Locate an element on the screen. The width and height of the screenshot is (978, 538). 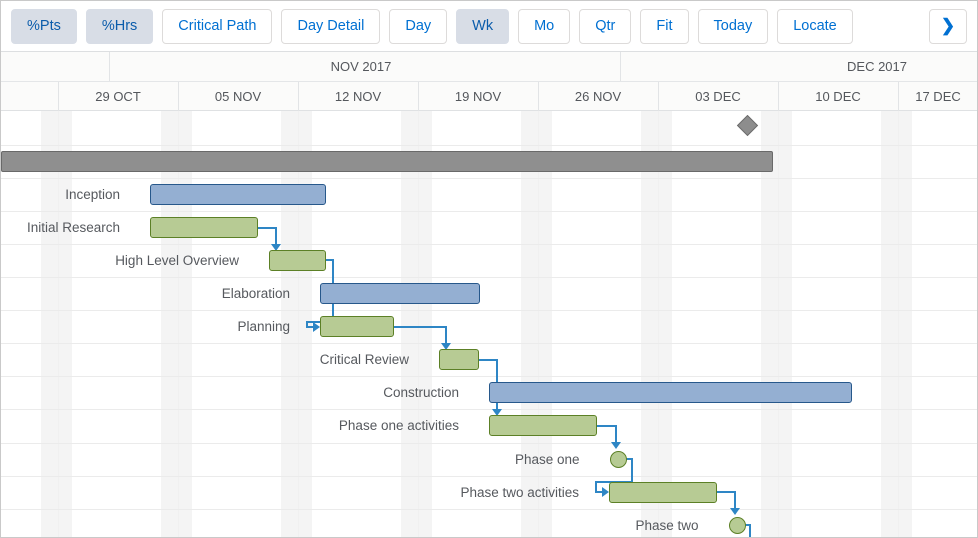
scroll-right-button: ❯ is located at coordinates (948, 26).